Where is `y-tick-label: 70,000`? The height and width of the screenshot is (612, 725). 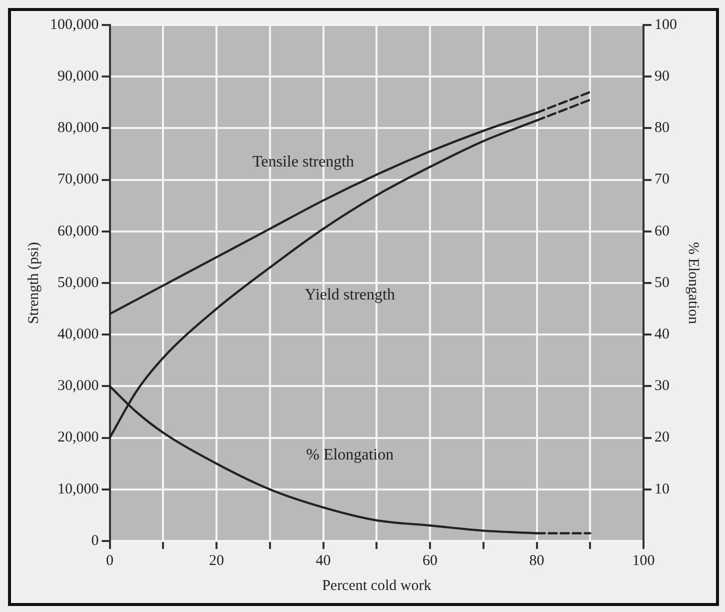
y-tick-label: 70,000 is located at coordinates (78, 180).